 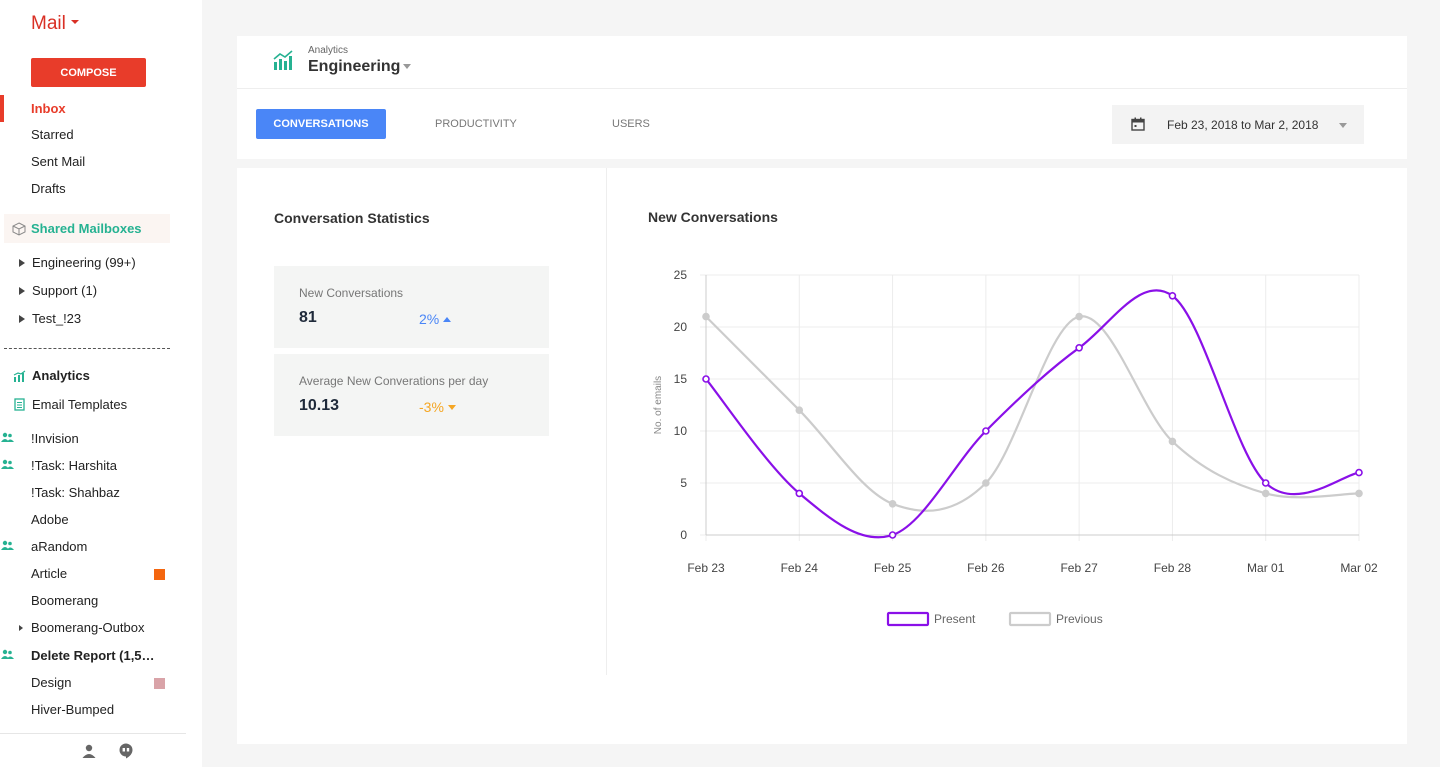 I want to click on x-tick-label: Feb 27, so click(x=1079, y=568).